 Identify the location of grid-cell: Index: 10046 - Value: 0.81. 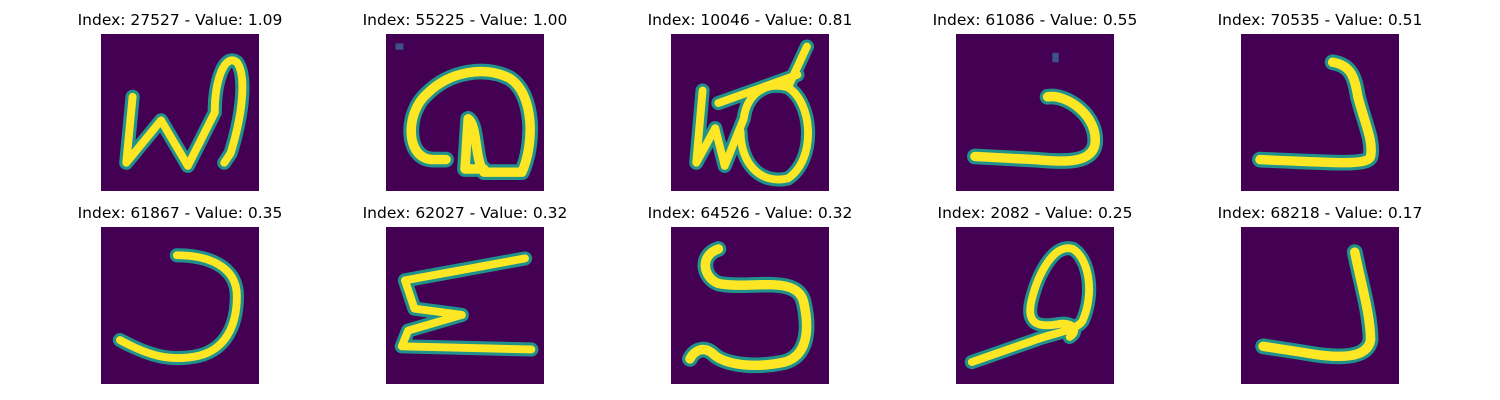
(750, 105).